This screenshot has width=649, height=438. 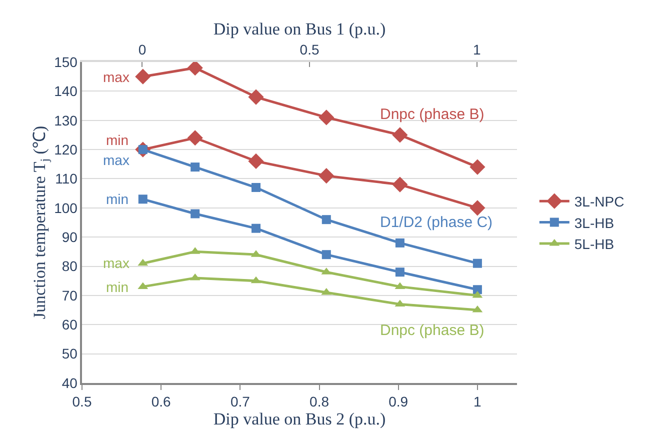 What do you see at coordinates (70, 354) in the screenshot?
I see `y-tick-label: 50` at bounding box center [70, 354].